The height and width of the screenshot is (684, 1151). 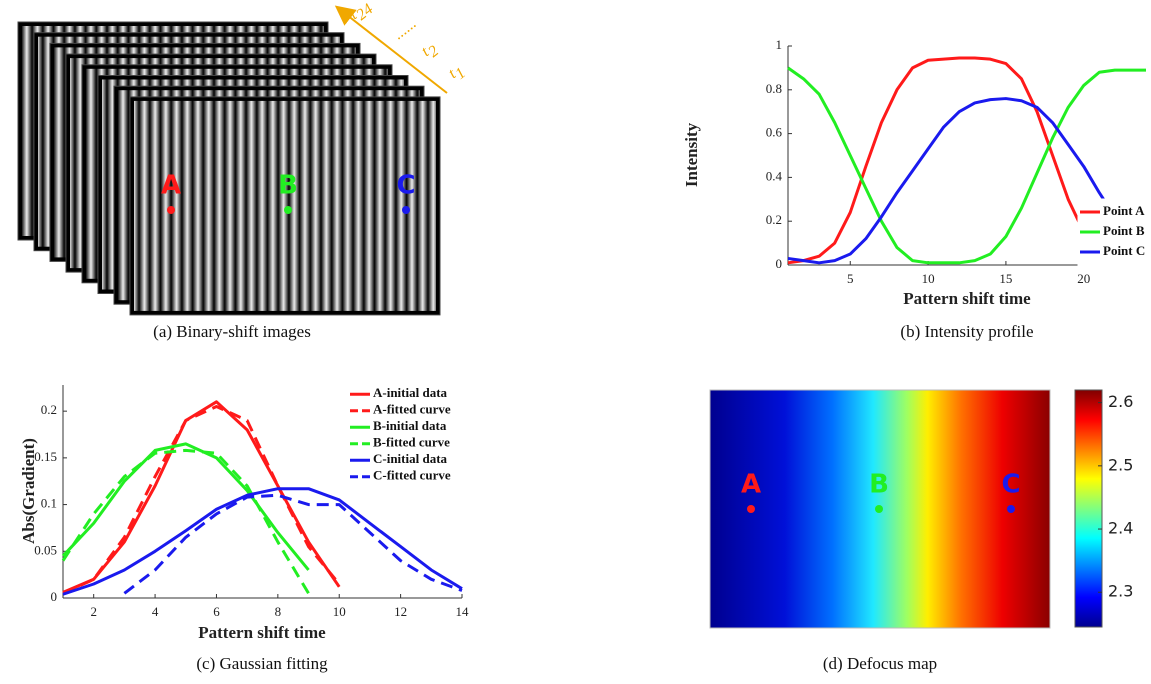 What do you see at coordinates (1120, 464) in the screenshot?
I see `colorbar-tick-label: 2.5` at bounding box center [1120, 464].